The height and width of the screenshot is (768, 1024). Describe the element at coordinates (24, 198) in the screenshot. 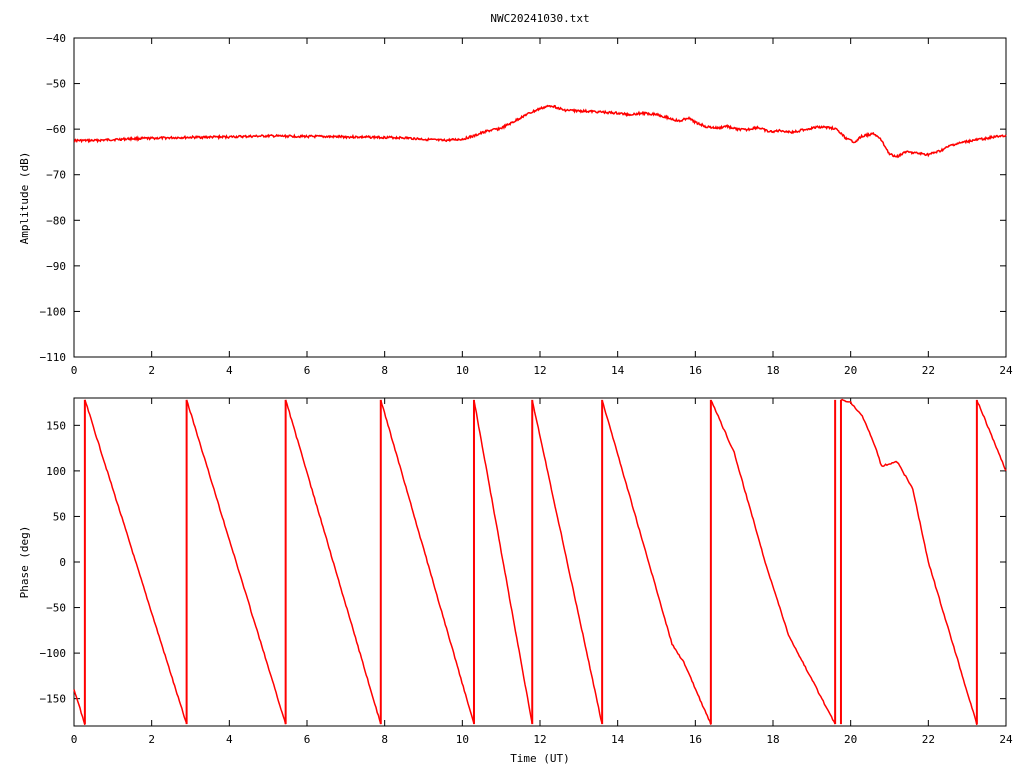

I see `amplitude-y-axis-label: Amplitude (dB)` at that location.